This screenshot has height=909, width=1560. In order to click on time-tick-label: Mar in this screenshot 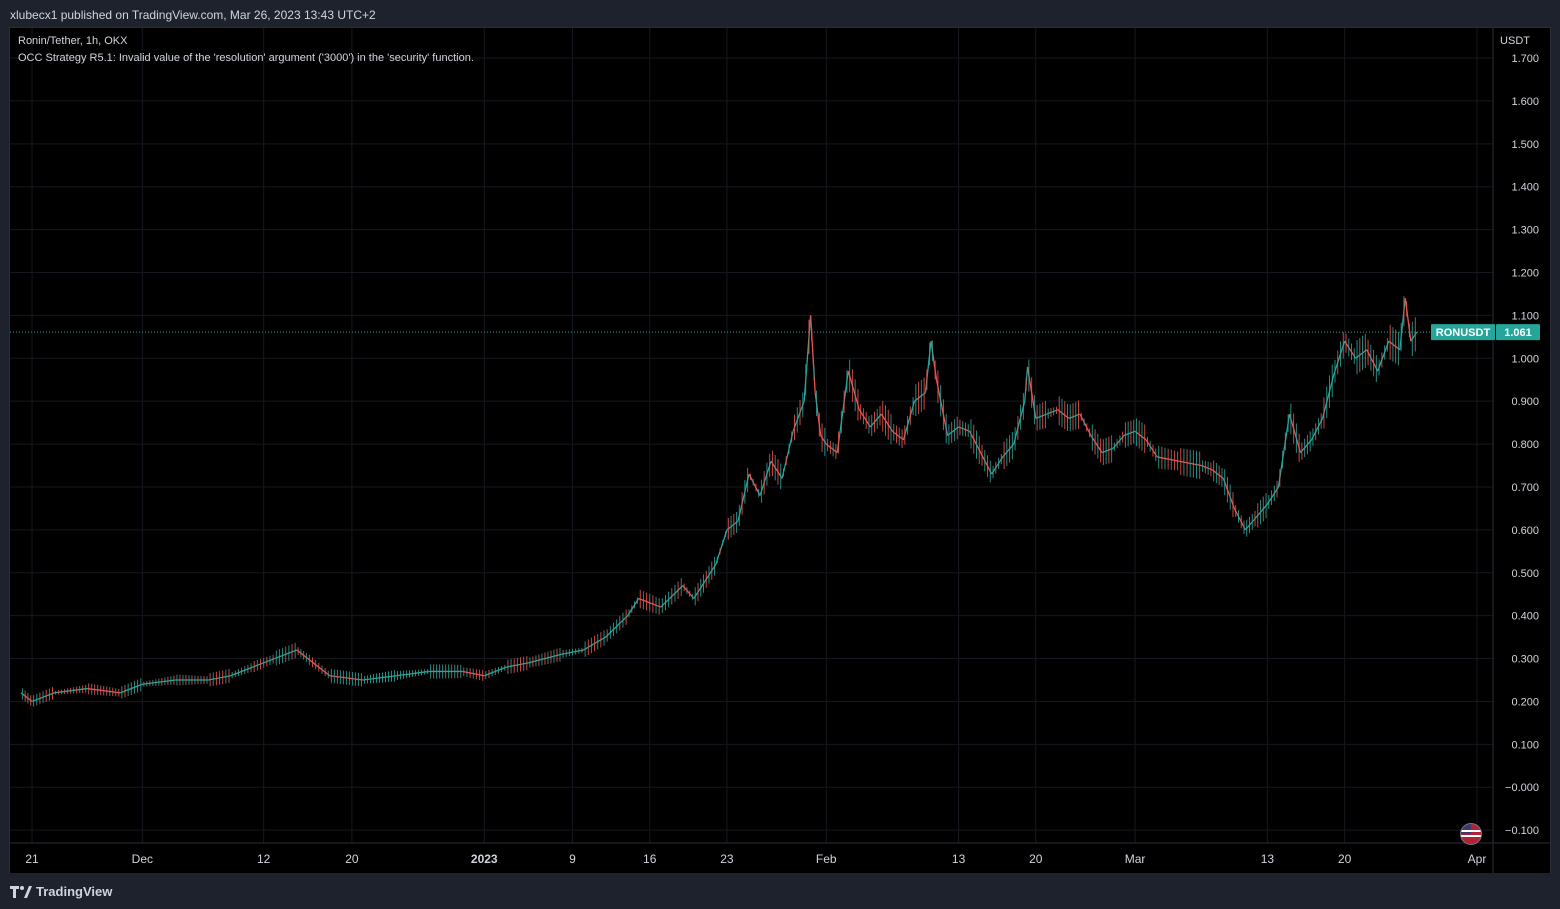, I will do `click(1135, 859)`.